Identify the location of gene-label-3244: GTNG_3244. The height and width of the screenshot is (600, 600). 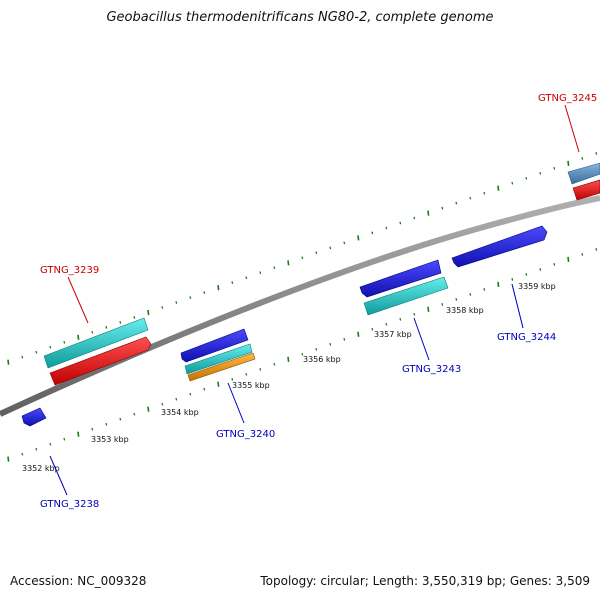
(526, 337).